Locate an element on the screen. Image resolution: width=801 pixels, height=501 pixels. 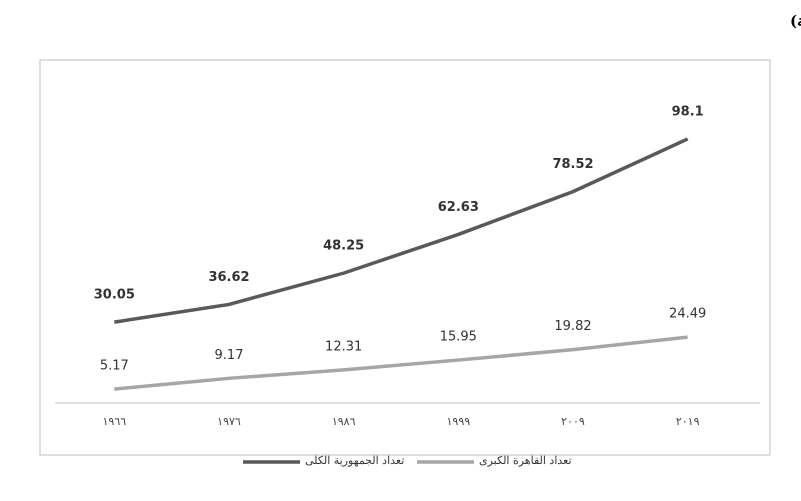
x-tick-label: ٢٠١٩ is located at coordinates (688, 421).